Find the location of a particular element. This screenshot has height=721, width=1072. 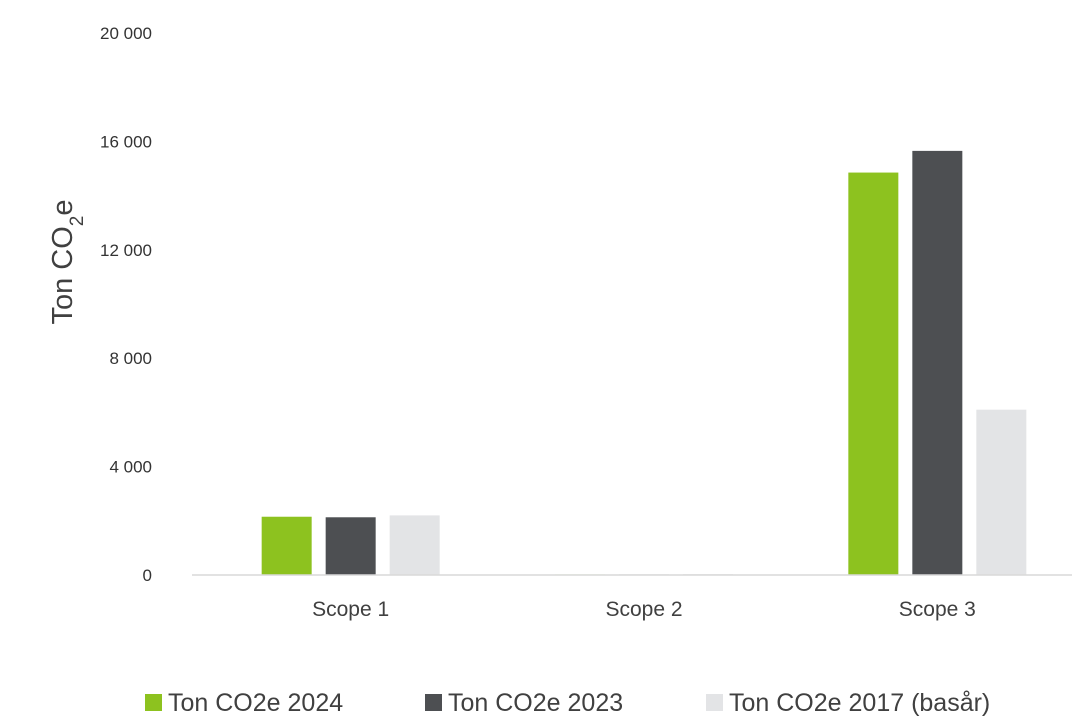

y-tick-label: 12 000 is located at coordinates (126, 250).